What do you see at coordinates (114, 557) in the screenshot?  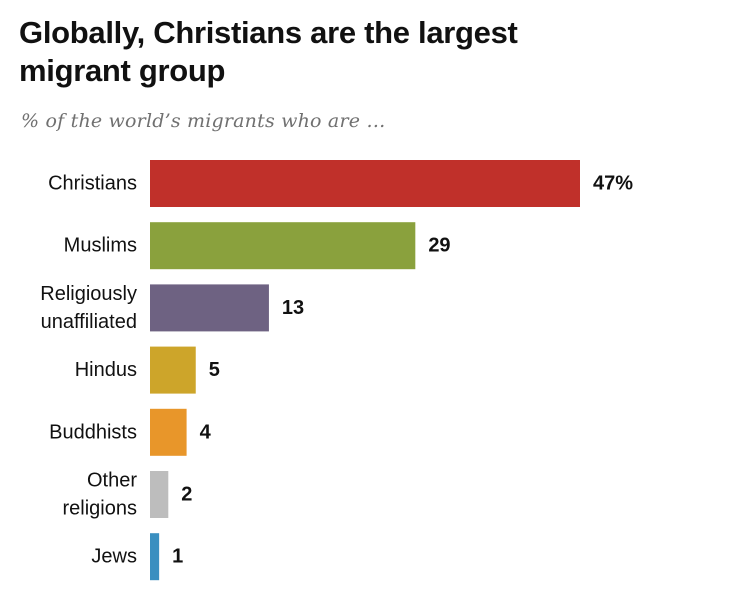 I see `category-label-6: Jews` at bounding box center [114, 557].